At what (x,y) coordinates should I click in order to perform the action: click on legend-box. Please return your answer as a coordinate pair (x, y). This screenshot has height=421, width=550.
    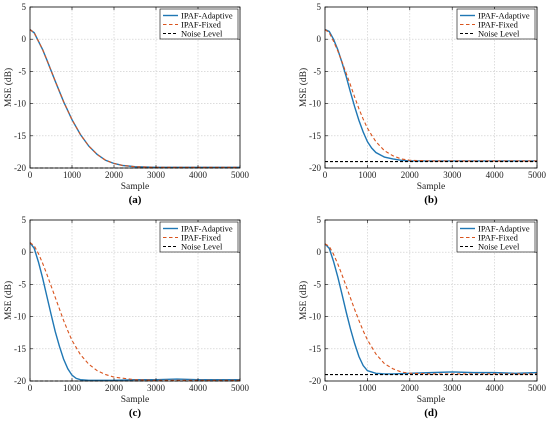
    Looking at the image, I should click on (496, 237).